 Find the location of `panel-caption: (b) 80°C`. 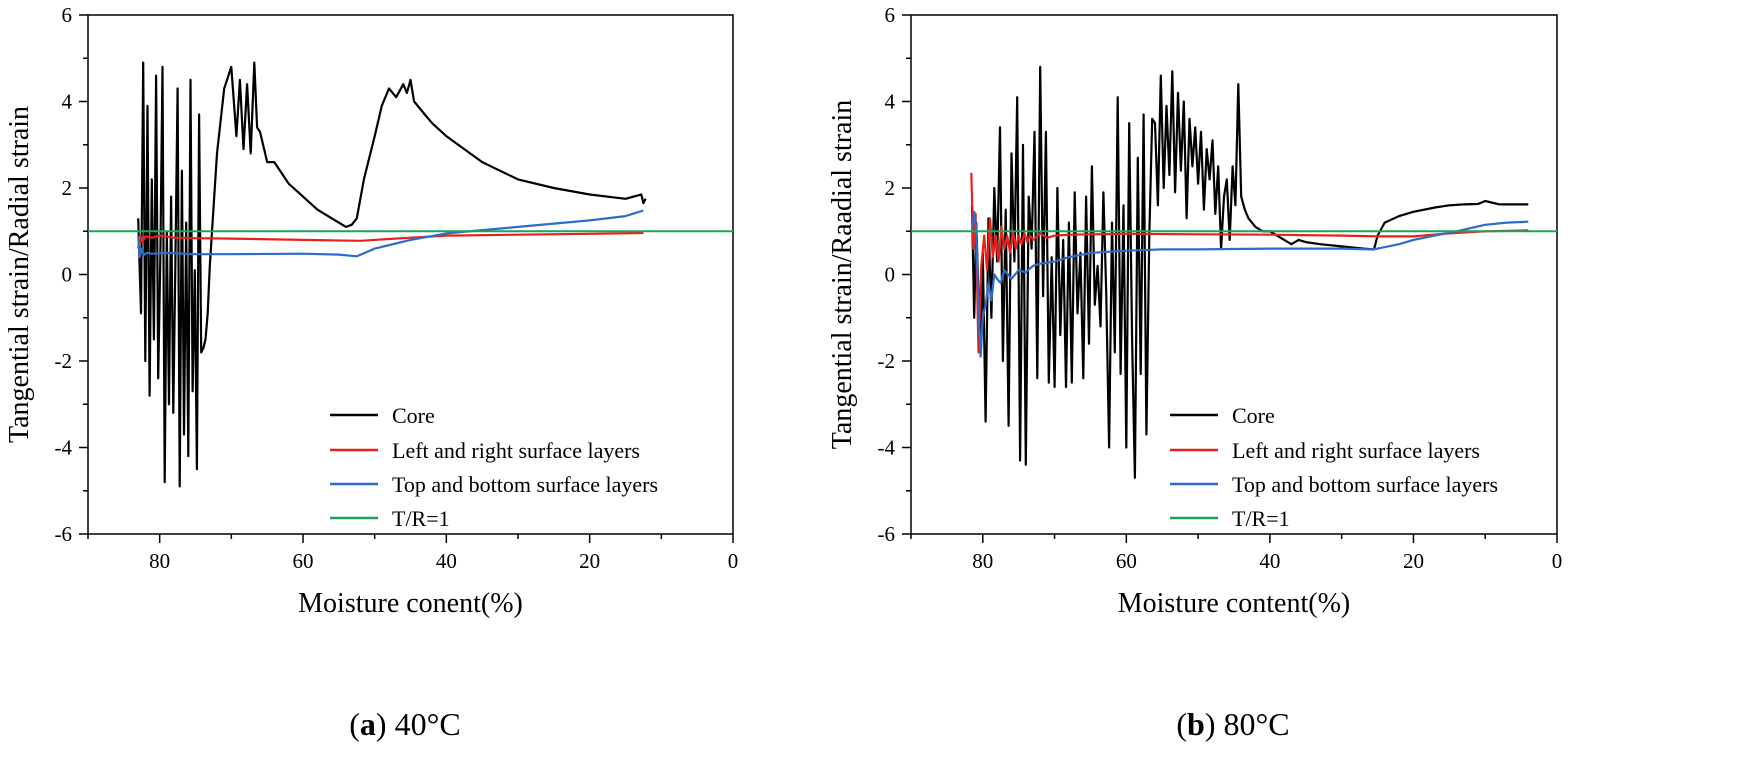

panel-caption: (b) 80°C is located at coordinates (1232, 724).